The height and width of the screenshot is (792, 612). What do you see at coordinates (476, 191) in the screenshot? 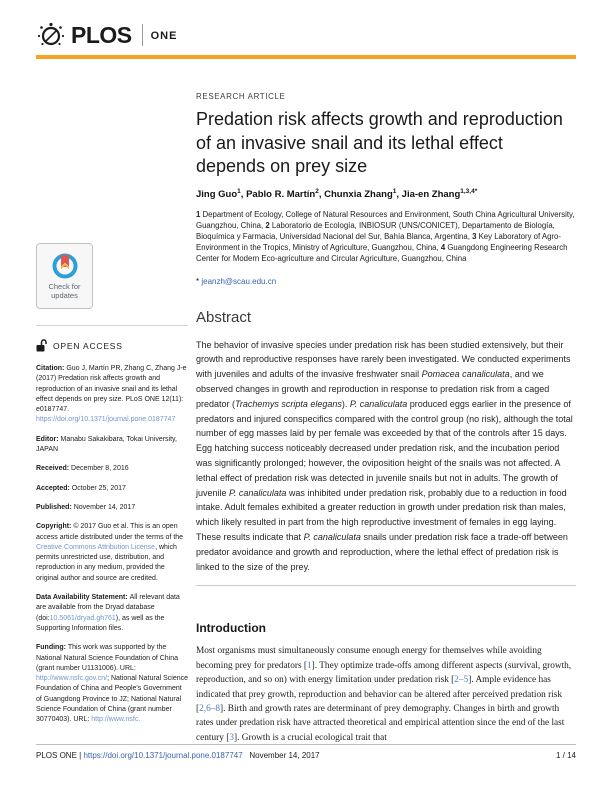
I see `corresponding-author-star: *` at bounding box center [476, 191].